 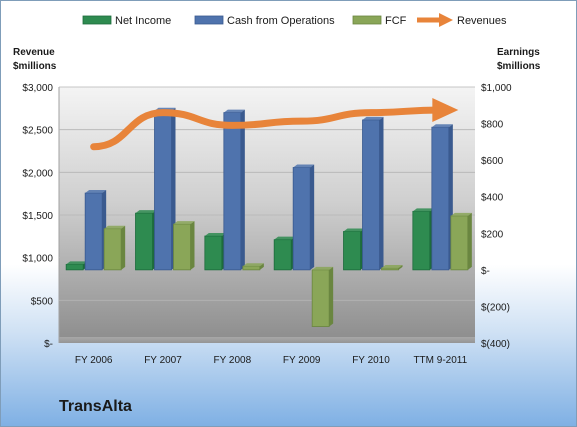 What do you see at coordinates (496, 88) in the screenshot?
I see `right-tick-label: $1,000` at bounding box center [496, 88].